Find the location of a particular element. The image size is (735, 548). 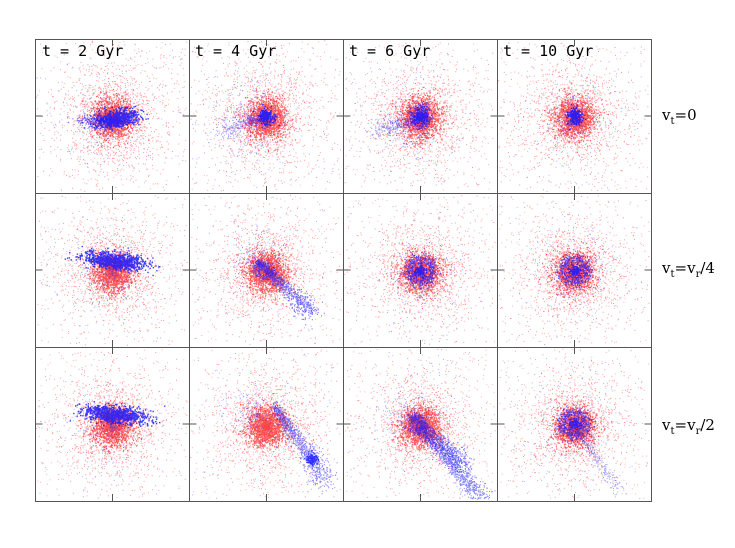

column-label-t4: t = 4 Gyr is located at coordinates (235, 51).